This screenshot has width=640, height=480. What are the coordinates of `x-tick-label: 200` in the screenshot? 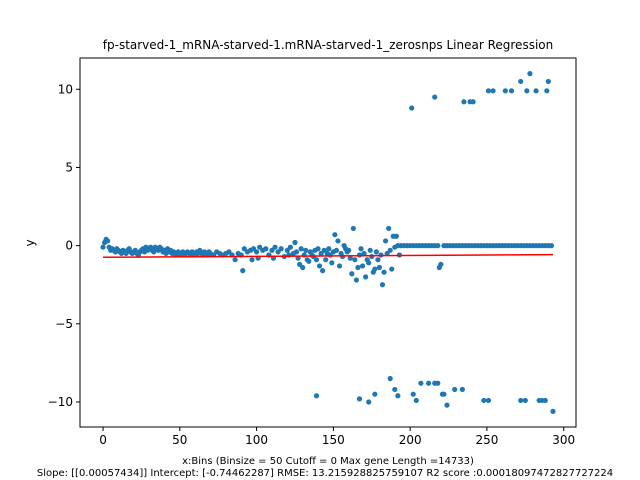 It's located at (410, 440).